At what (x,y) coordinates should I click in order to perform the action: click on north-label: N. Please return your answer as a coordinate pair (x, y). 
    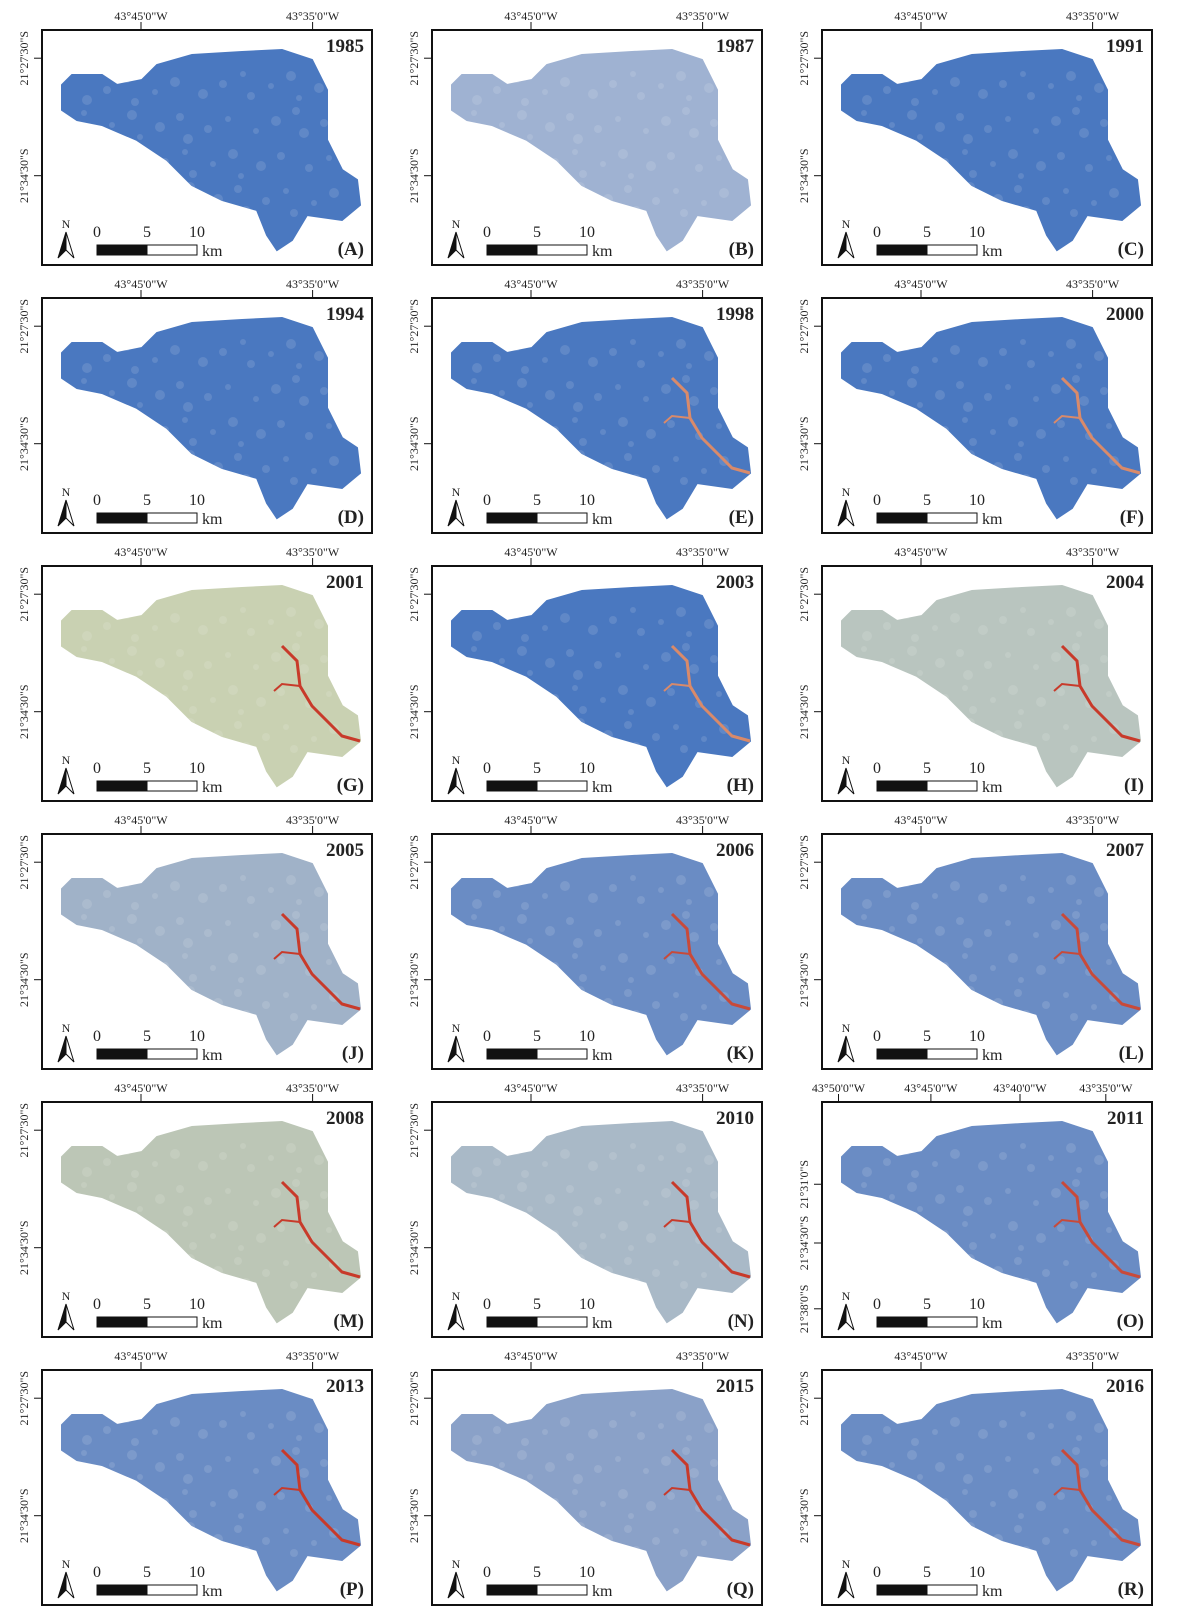
    Looking at the image, I should click on (66, 492).